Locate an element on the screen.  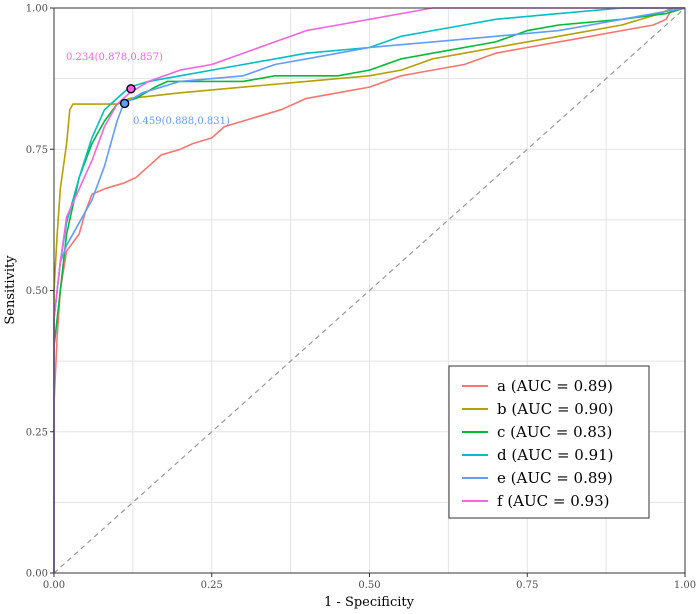
cutoff-markers is located at coordinates (127, 96).